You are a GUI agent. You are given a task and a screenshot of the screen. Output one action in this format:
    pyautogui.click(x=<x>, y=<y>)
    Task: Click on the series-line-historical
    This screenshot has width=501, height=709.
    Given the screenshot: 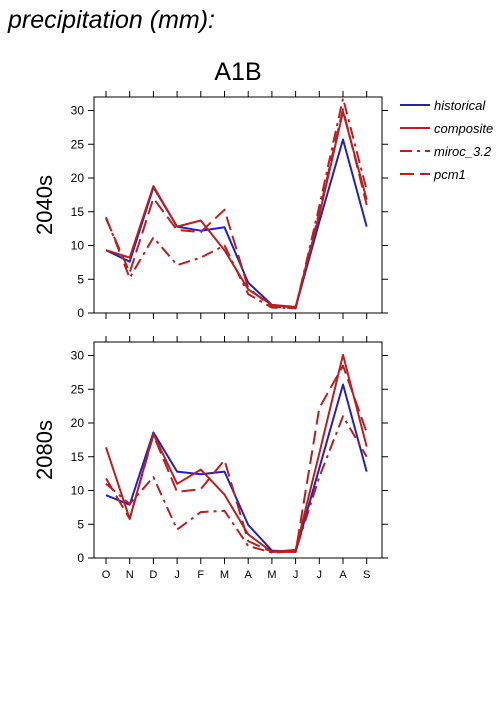 What is the action you would take?
    pyautogui.click(x=236, y=468)
    